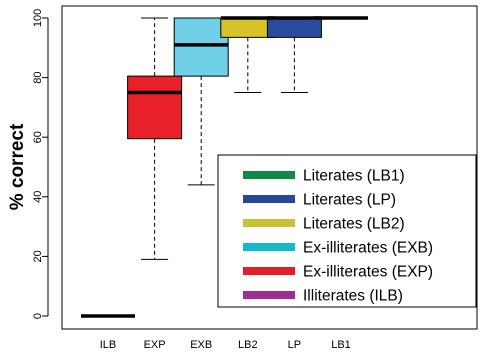 The width and height of the screenshot is (485, 357). Describe the element at coordinates (38, 197) in the screenshot. I see `y-tick-label: 40` at that location.